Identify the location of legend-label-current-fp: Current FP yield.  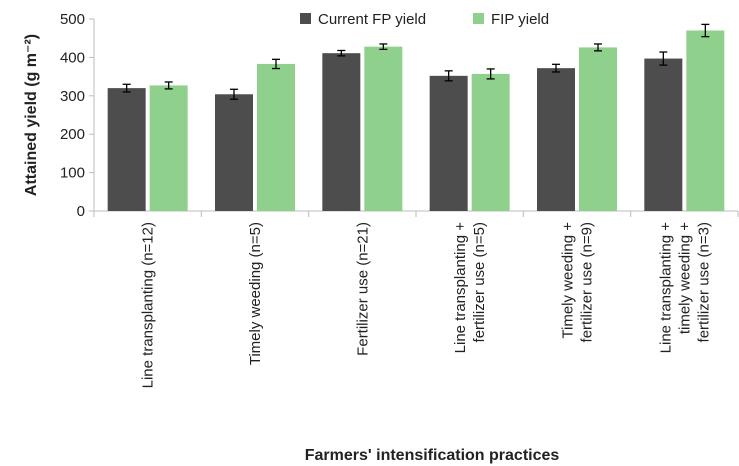
(372, 19).